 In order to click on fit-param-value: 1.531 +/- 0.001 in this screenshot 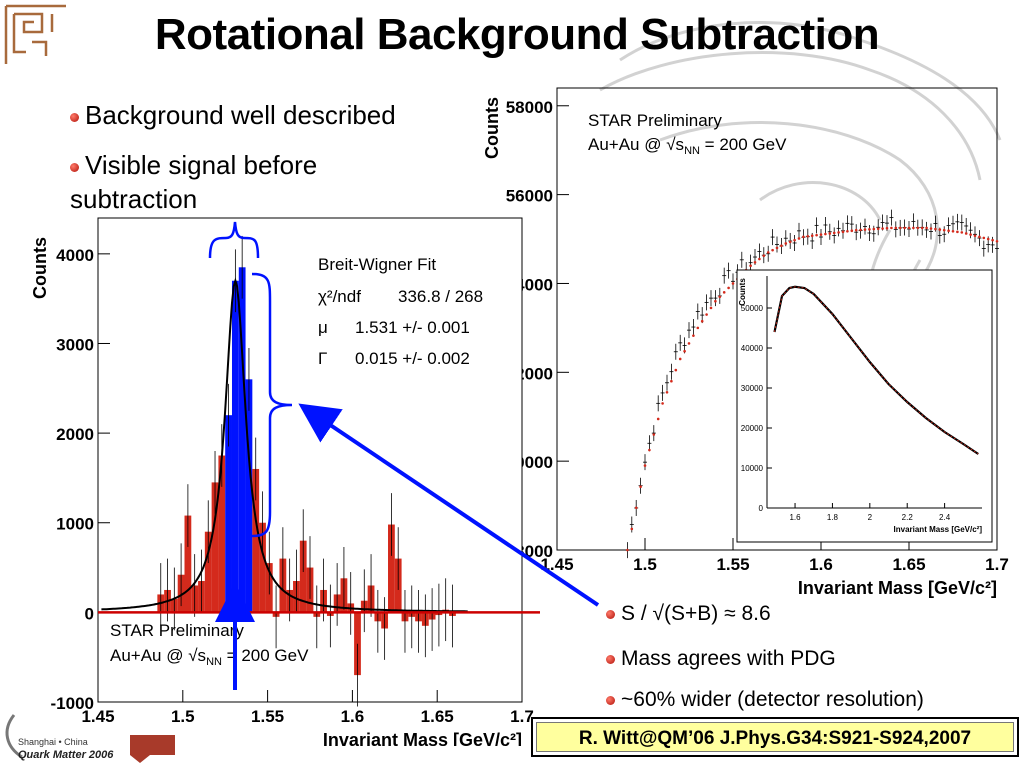, I will do `click(412, 327)`.